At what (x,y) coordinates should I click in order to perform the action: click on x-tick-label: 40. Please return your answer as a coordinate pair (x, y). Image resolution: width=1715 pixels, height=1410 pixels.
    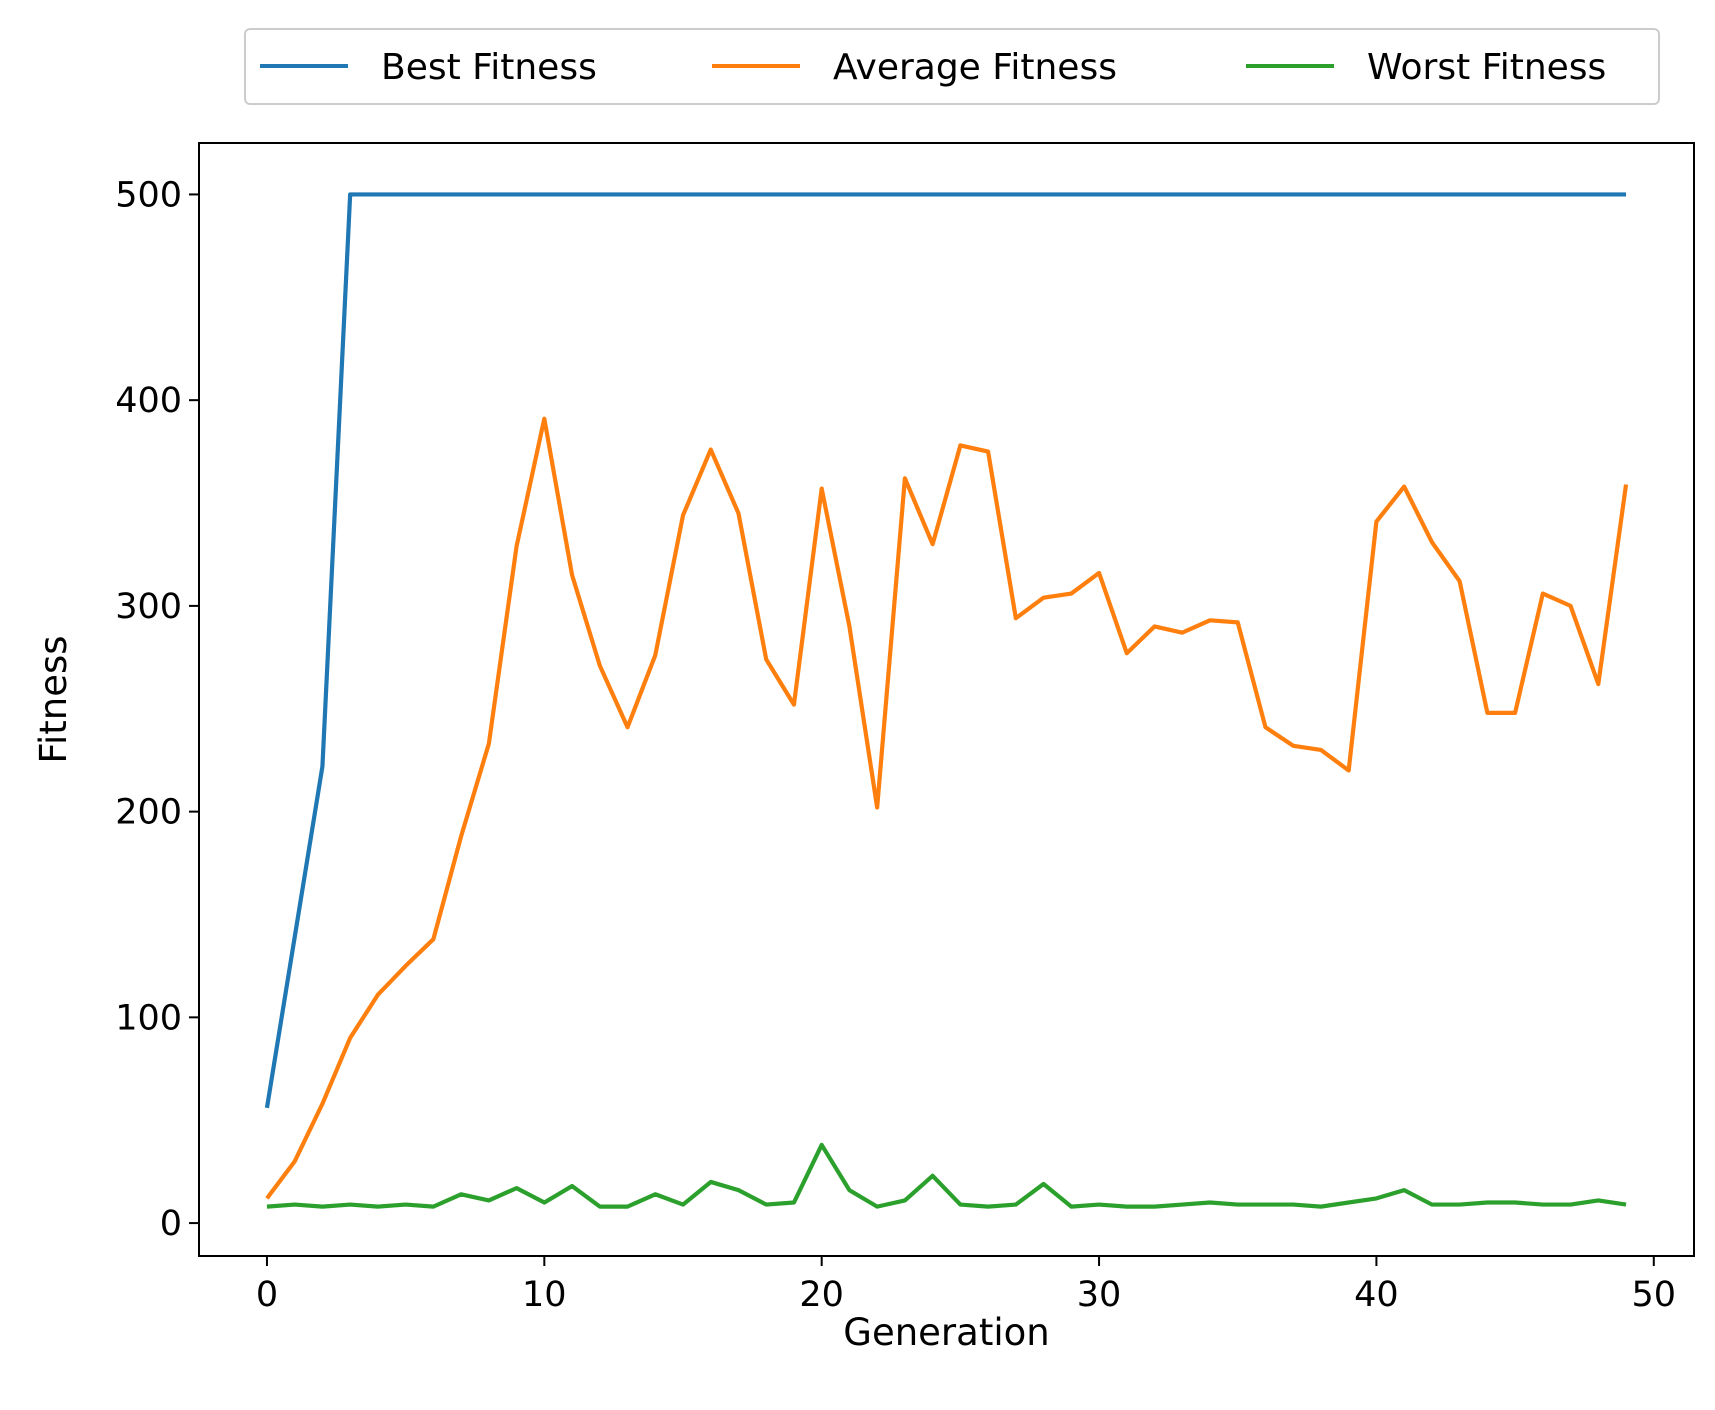
    Looking at the image, I should click on (1376, 1295).